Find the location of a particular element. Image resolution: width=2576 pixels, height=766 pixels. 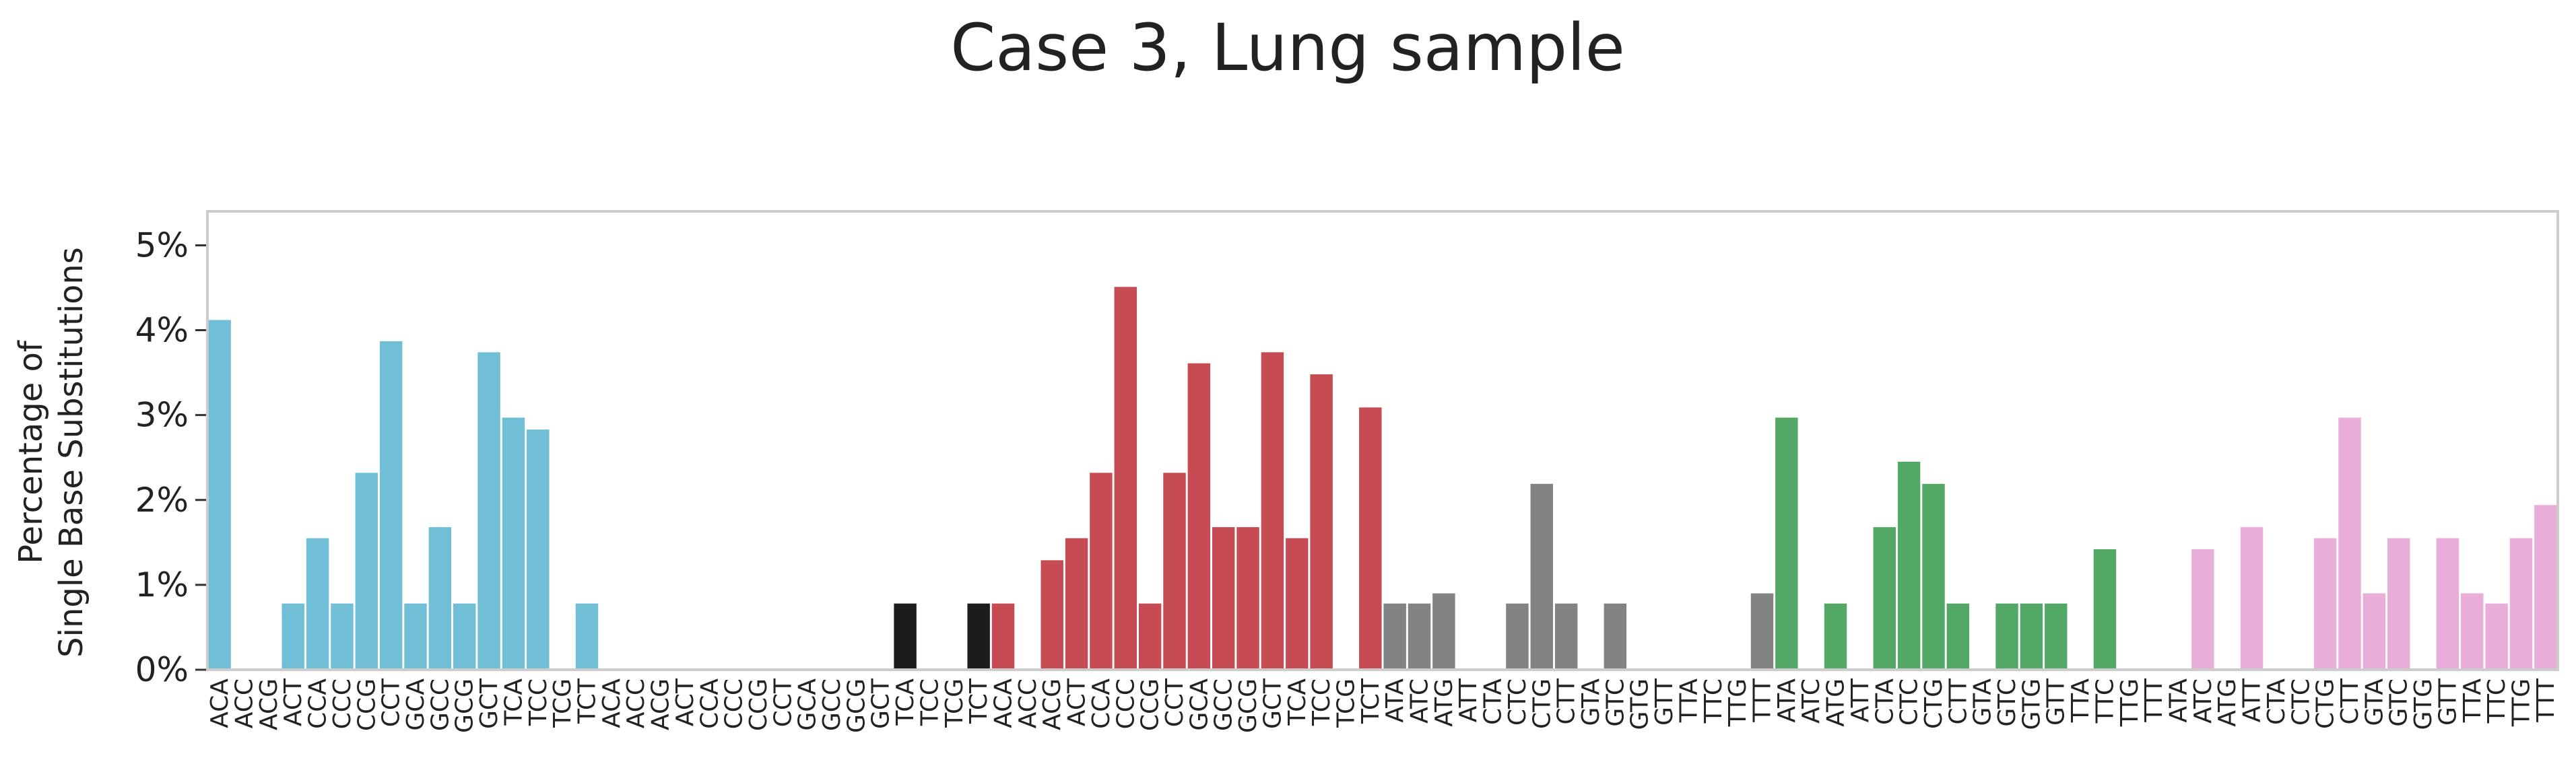

chart-title: Case 3, Lung sample is located at coordinates (1287, 47).